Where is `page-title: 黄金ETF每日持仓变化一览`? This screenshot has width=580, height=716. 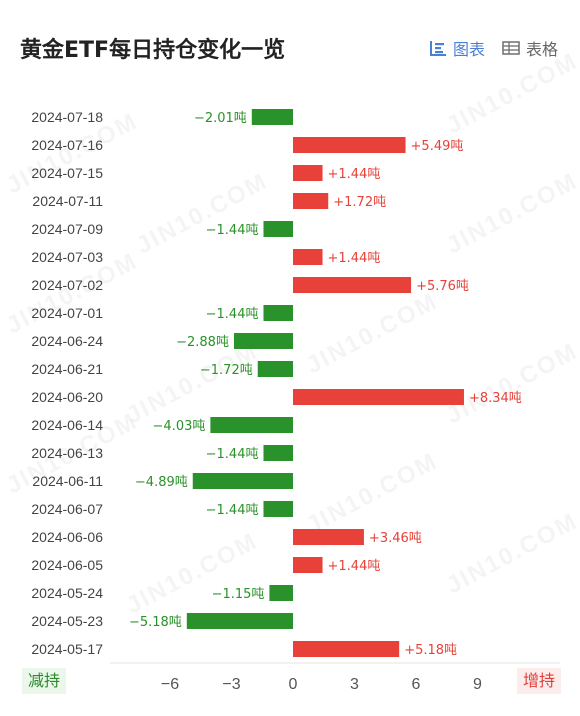 page-title: 黄金ETF每日持仓变化一览 is located at coordinates (153, 50).